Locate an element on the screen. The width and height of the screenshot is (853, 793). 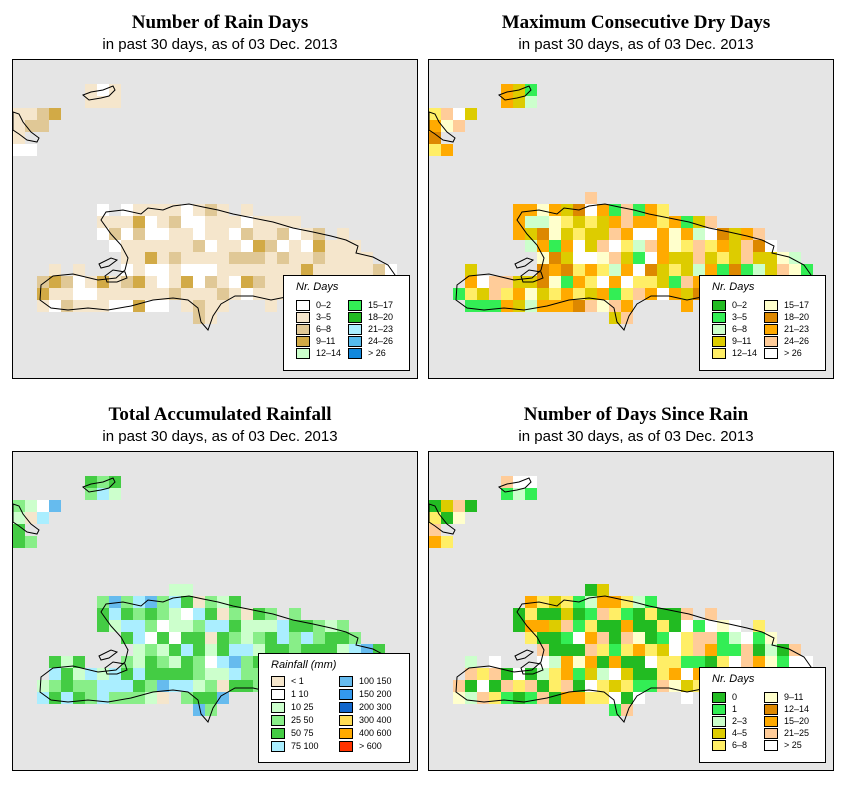
legend-label: 6–8 is located at coordinates (740, 745).